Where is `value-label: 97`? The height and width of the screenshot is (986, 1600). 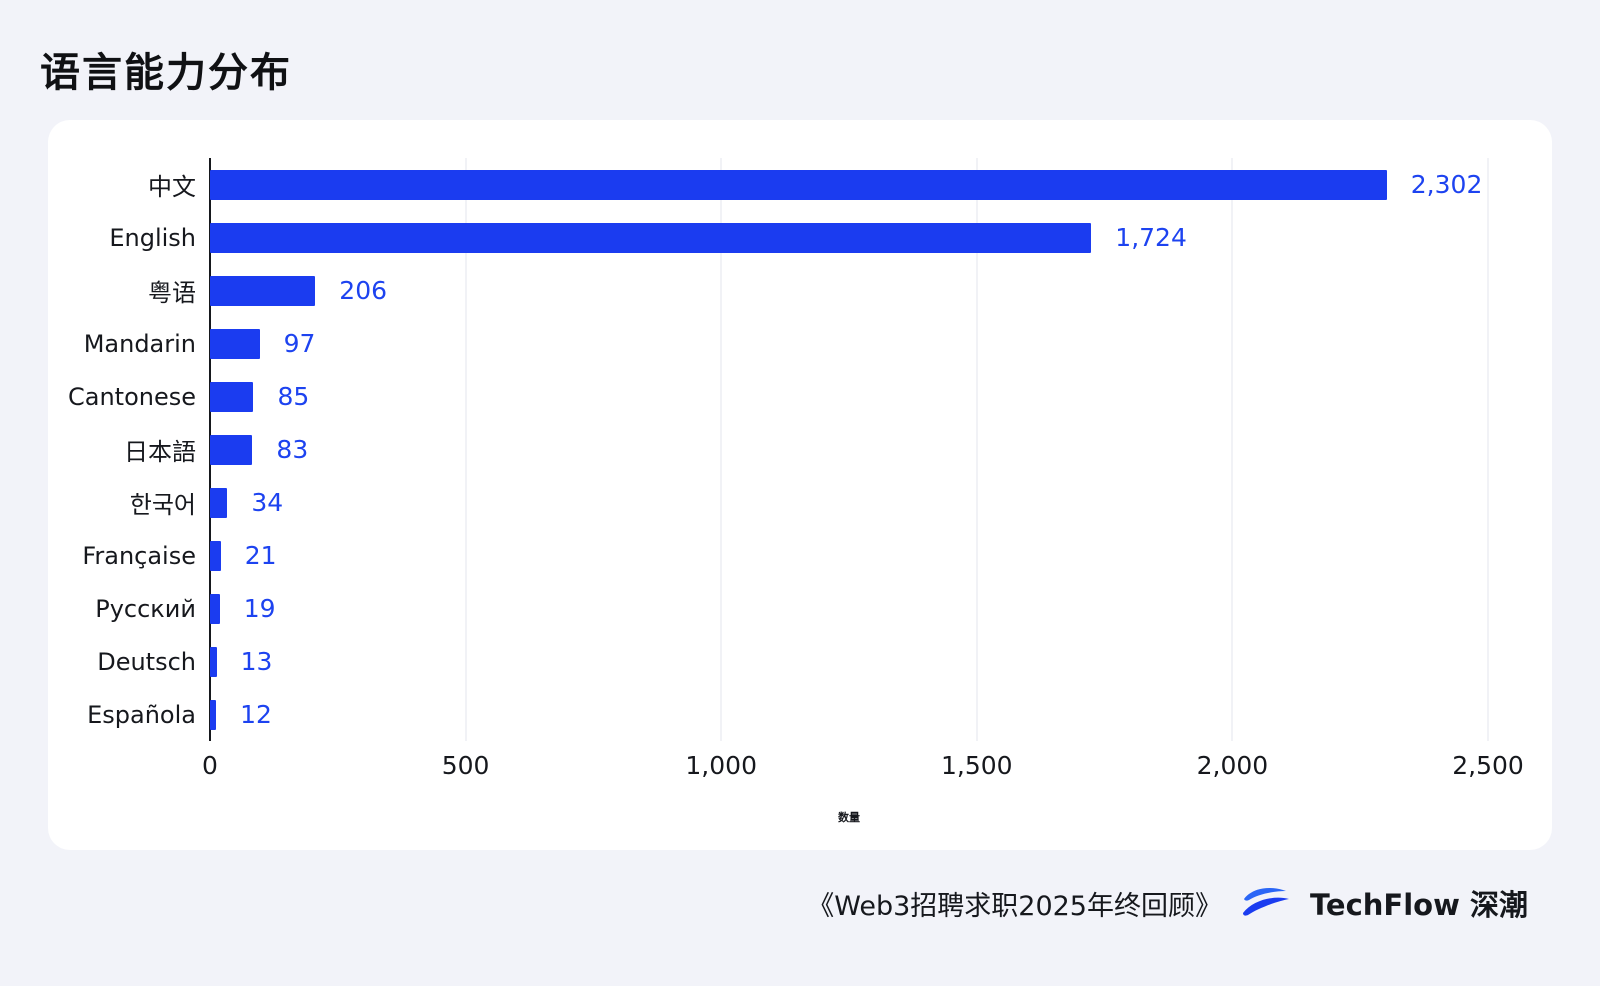
value-label: 97 is located at coordinates (299, 343).